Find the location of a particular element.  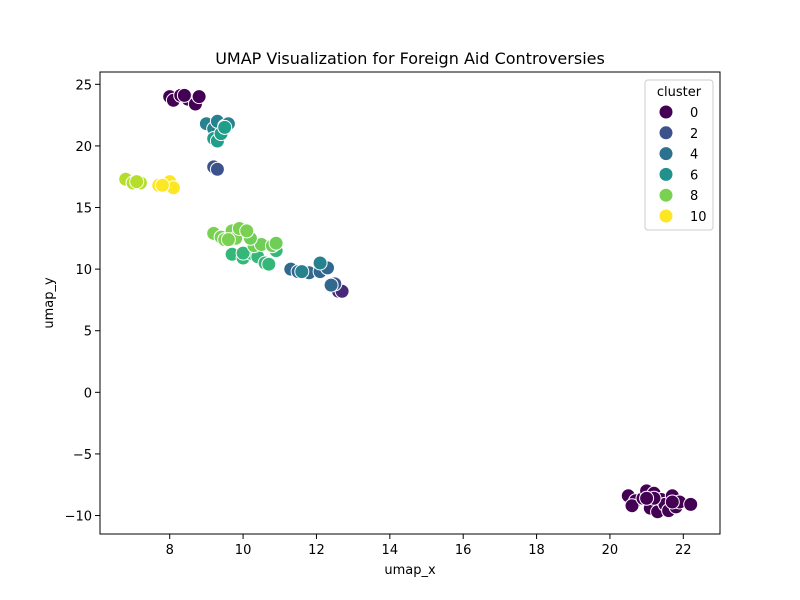

x-tick-label-4: 16 is located at coordinates (463, 550).